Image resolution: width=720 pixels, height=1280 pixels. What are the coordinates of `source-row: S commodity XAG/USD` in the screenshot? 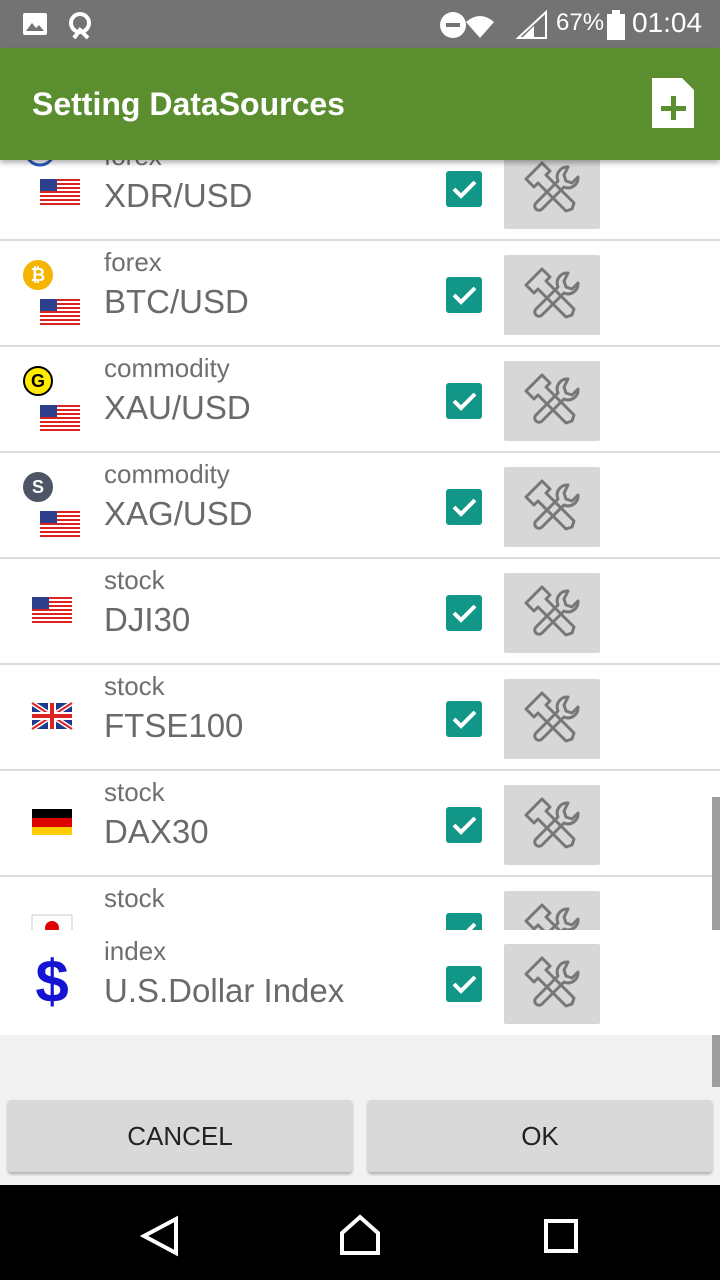 It's located at (360, 506).